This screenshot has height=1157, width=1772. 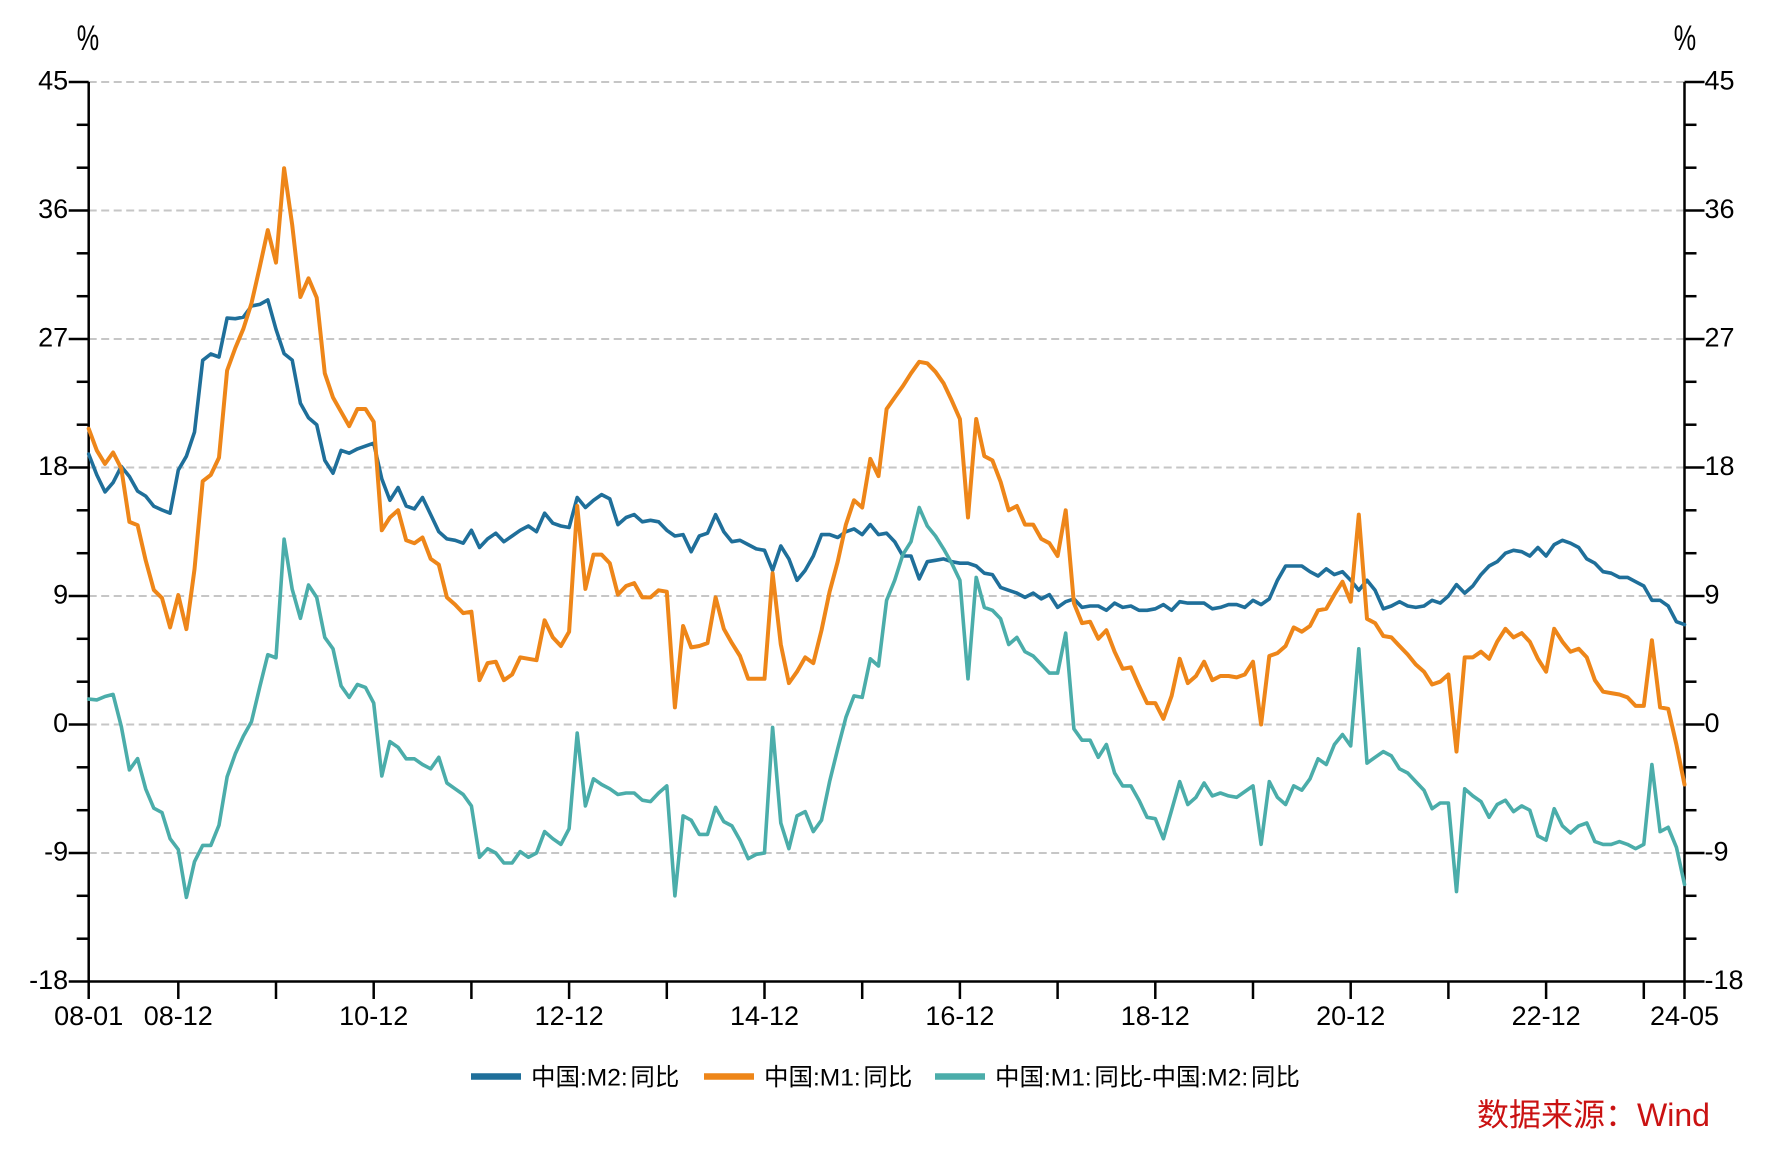 I want to click on svg-text: 12-12, so click(x=569, y=1016).